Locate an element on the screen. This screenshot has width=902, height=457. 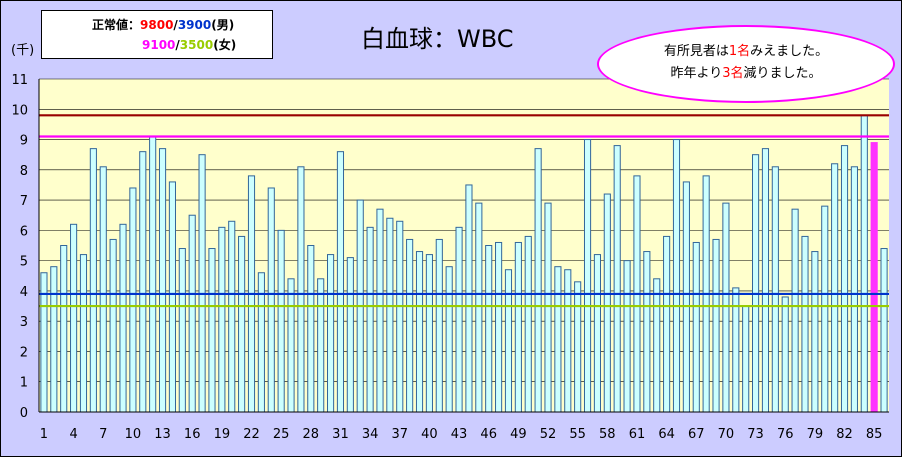
x-tick-label: 16 is located at coordinates (192, 434).